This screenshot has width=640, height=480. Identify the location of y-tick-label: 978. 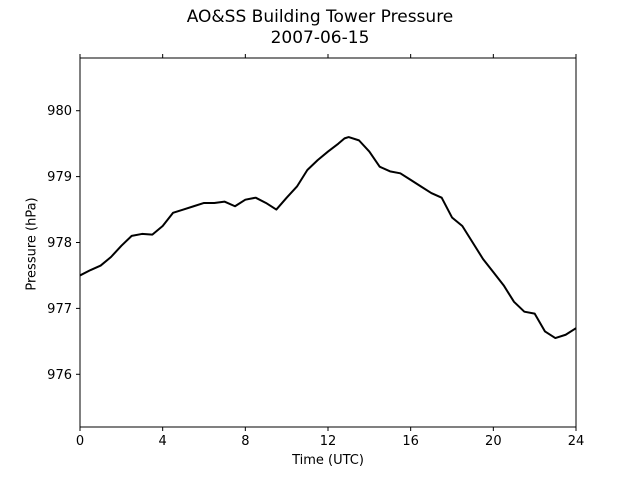
(59, 243).